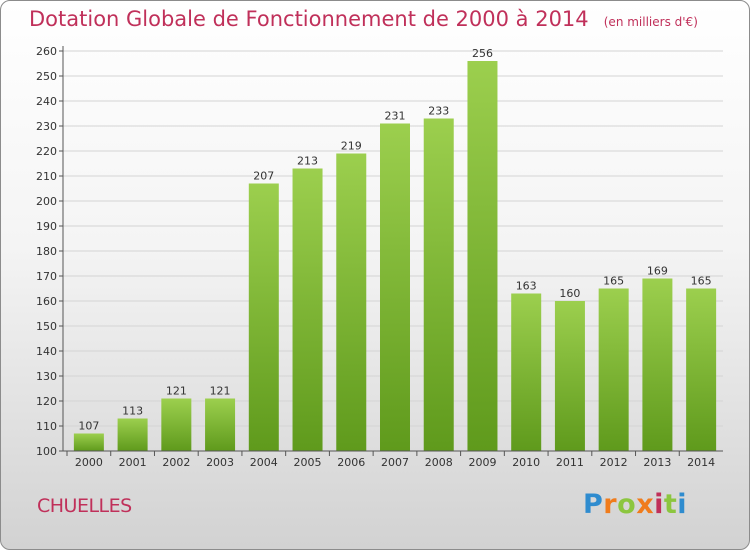 The width and height of the screenshot is (750, 550). What do you see at coordinates (46, 101) in the screenshot?
I see `y-tick-label: 240` at bounding box center [46, 101].